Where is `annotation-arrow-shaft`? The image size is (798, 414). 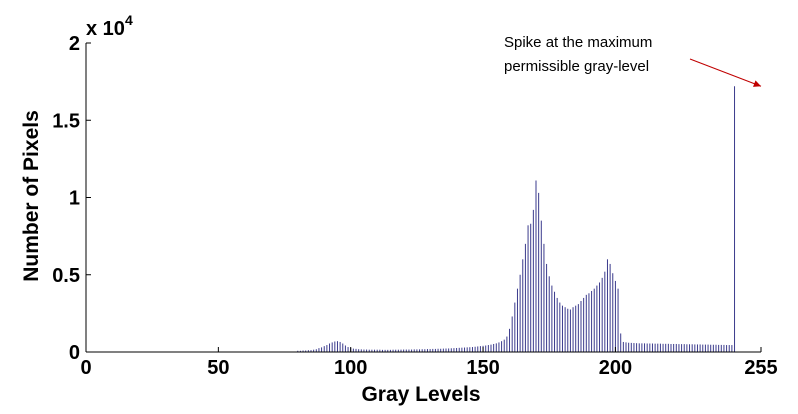
annotation-arrow-shaft is located at coordinates (725, 72).